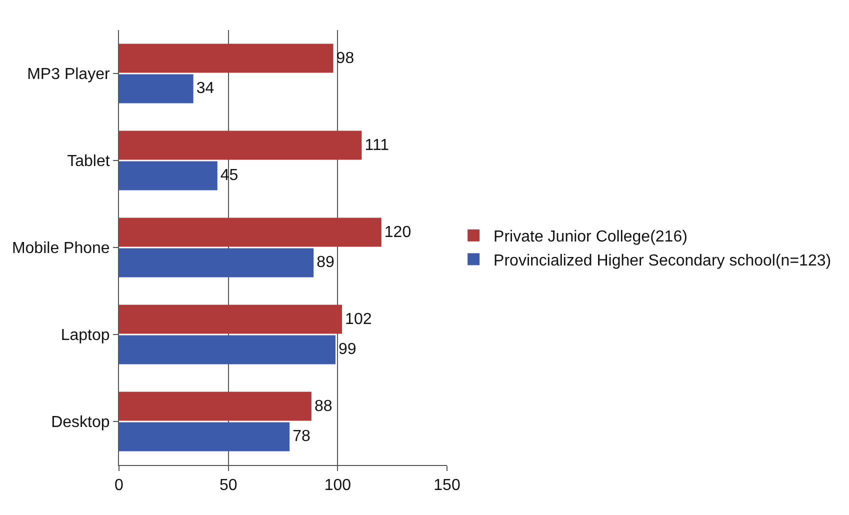 The image size is (849, 515). I want to click on data-label: 34, so click(205, 89).